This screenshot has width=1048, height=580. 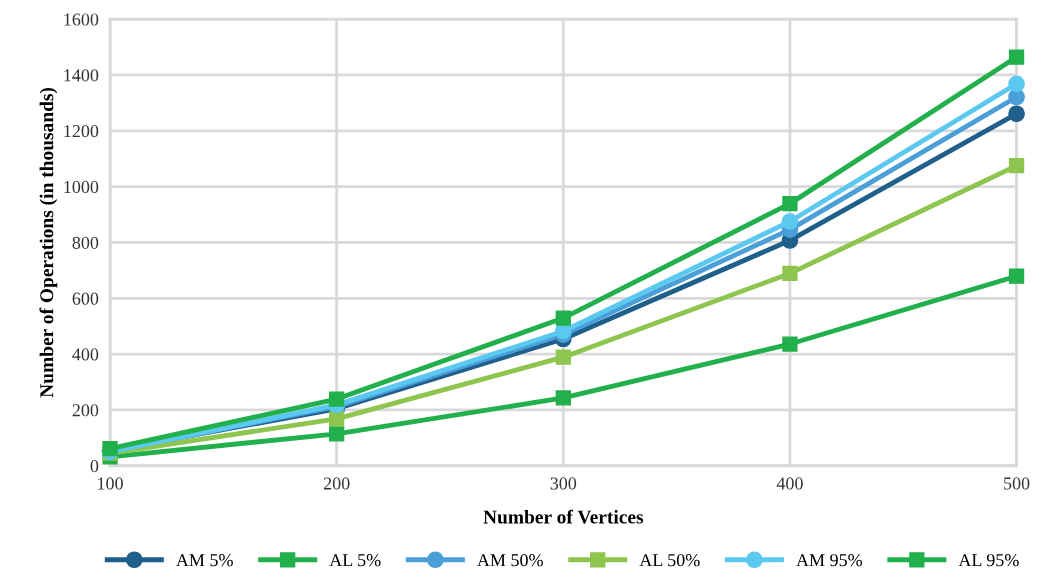 What do you see at coordinates (988, 560) in the screenshot?
I see `legend-label: AL 95%` at bounding box center [988, 560].